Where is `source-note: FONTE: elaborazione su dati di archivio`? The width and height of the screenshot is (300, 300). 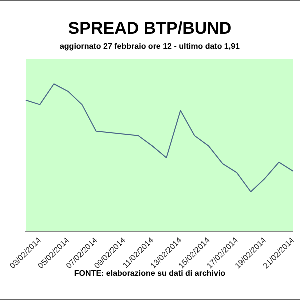
source-note: FONTE: elaborazione su dati di archivio is located at coordinates (150, 273).